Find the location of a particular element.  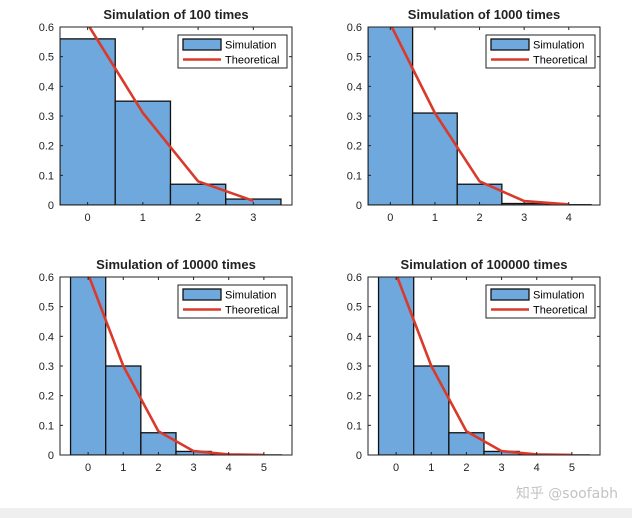

watermark: 知乎 @soofabh is located at coordinates (566, 494).